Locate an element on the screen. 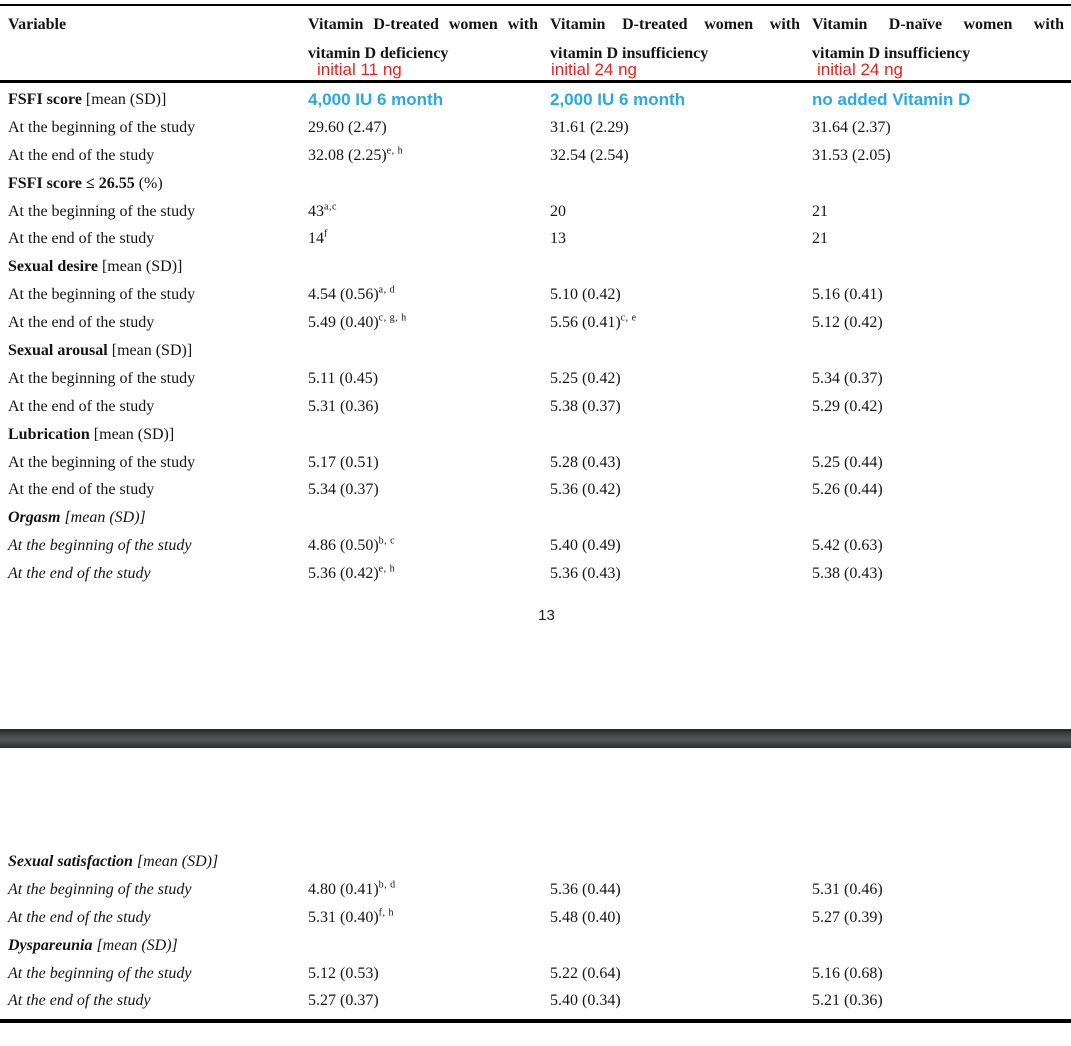  table-cell: 31.53 (2.05) is located at coordinates (851, 155).